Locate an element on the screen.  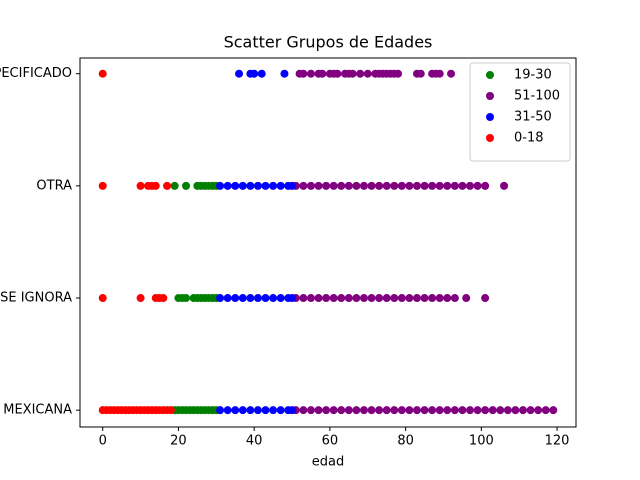
y-tick-label: MEXICANA is located at coordinates (37, 410).